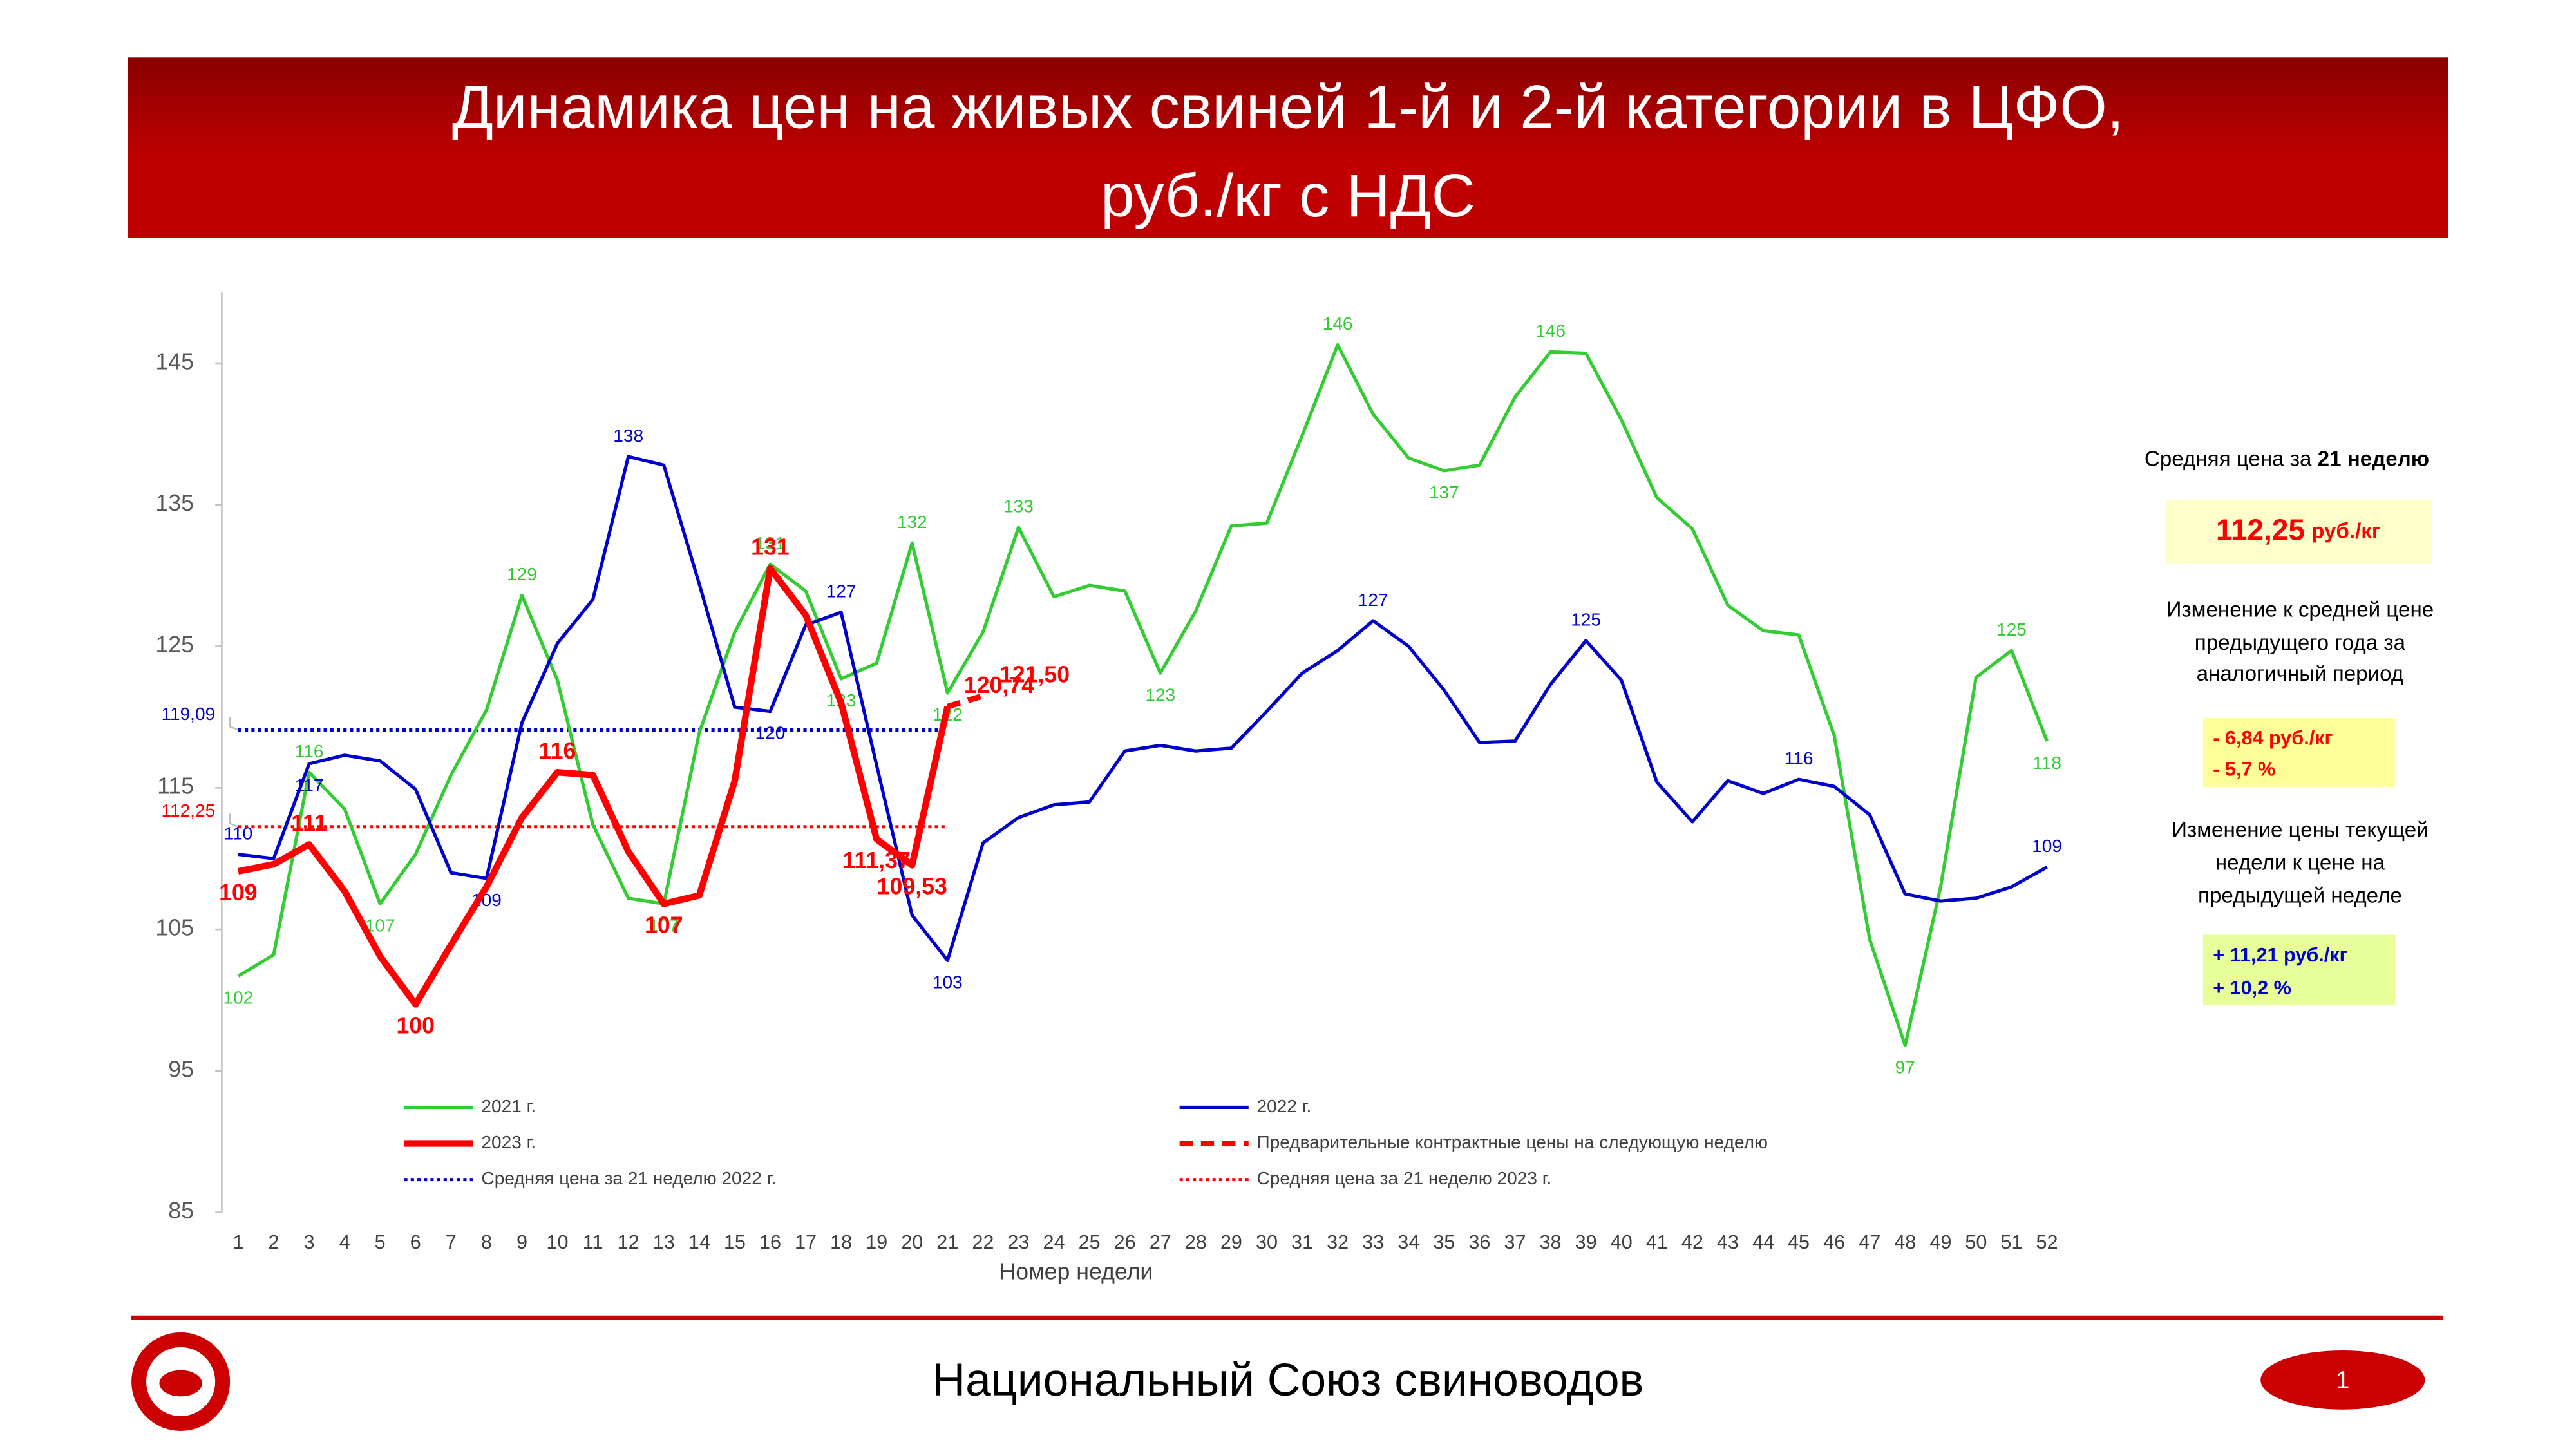 Image resolution: width=2576 pixels, height=1449 pixels. What do you see at coordinates (509, 1106) in the screenshot?
I see `legend-label: 2021 г.` at bounding box center [509, 1106].